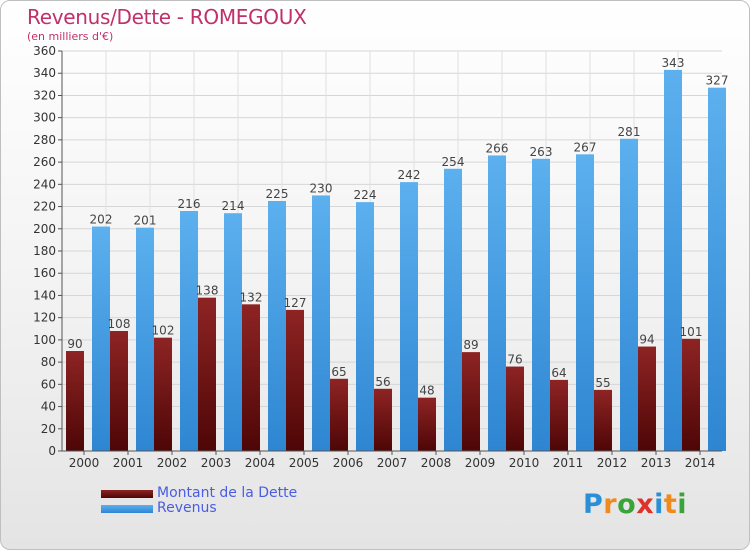  I want to click on y-tick-label: 300, so click(44, 118).